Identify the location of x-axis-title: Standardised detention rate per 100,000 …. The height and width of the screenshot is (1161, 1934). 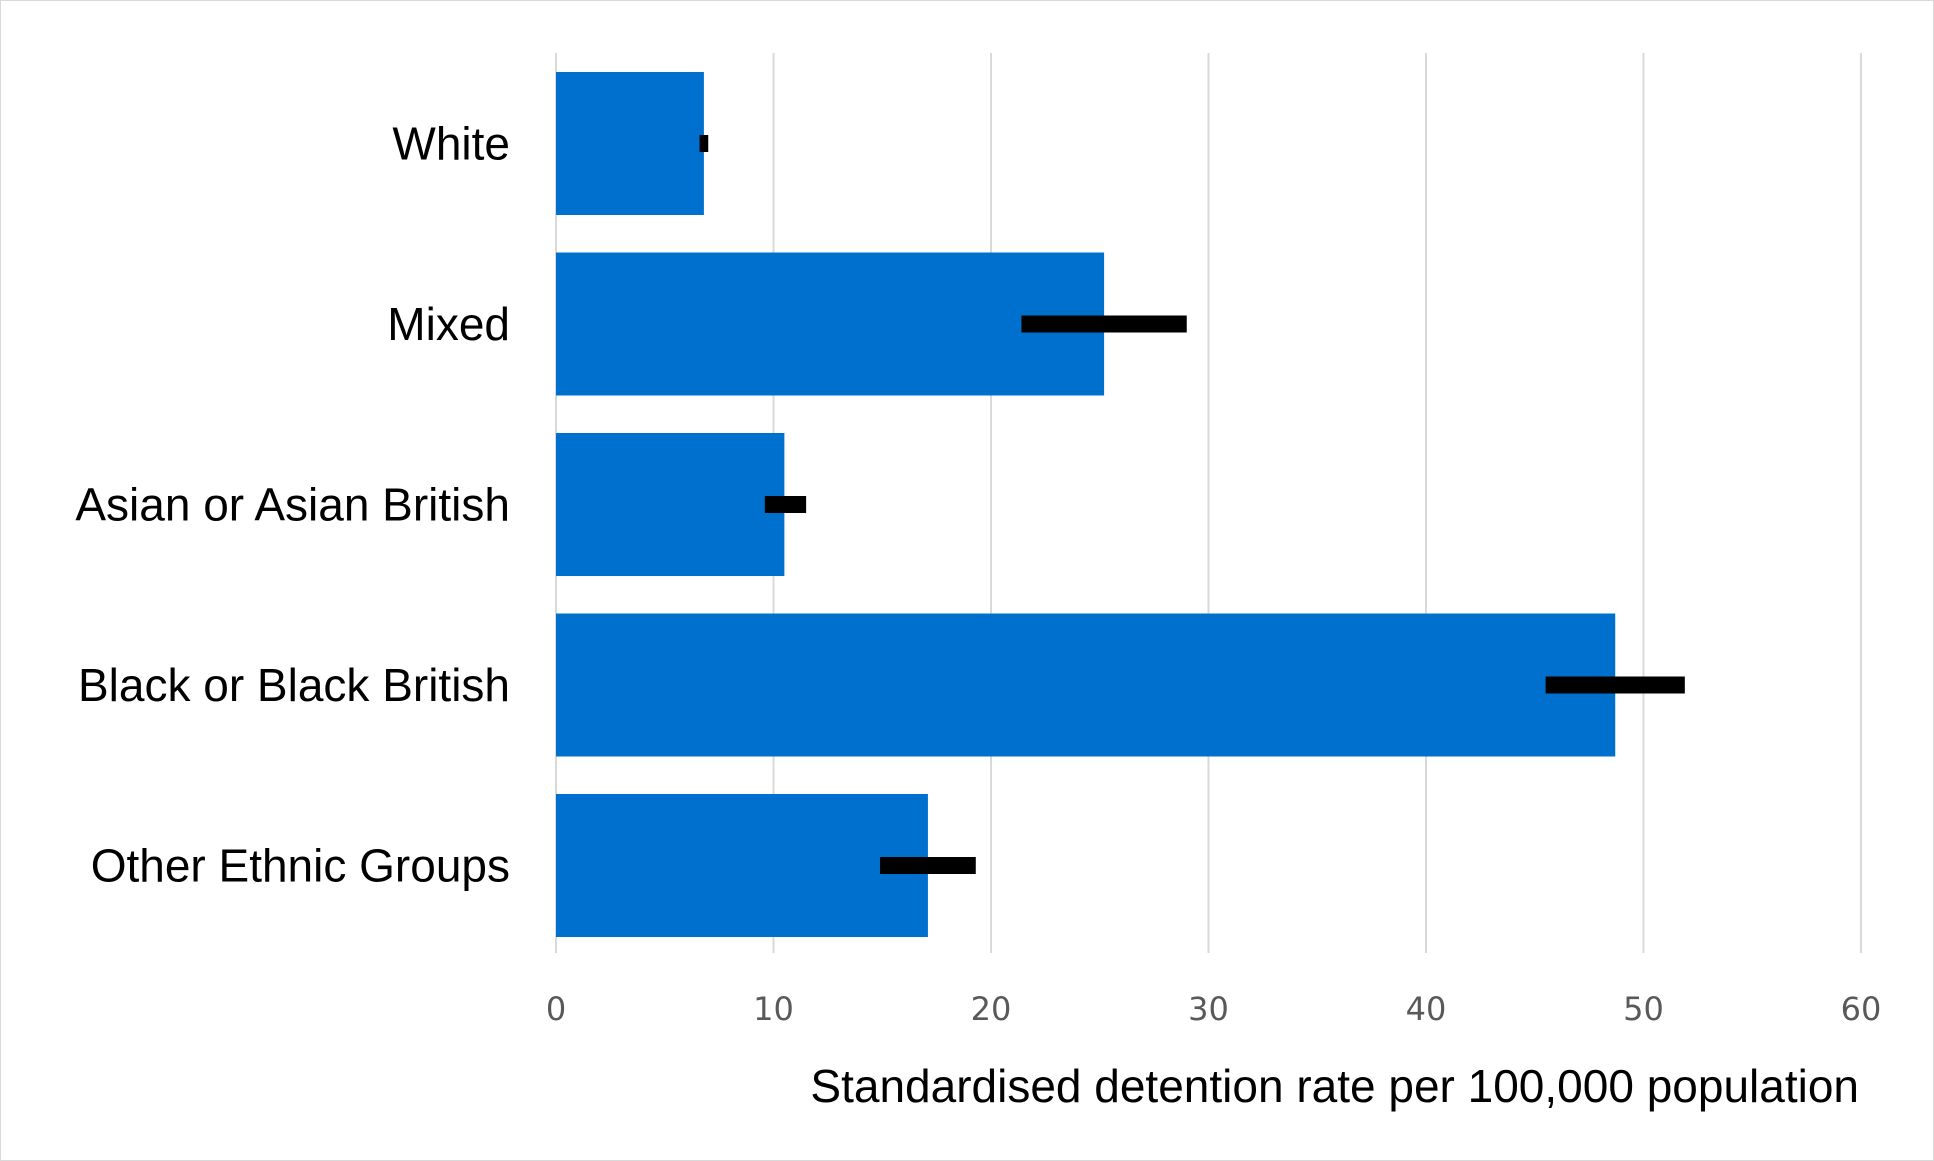
(1334, 1086).